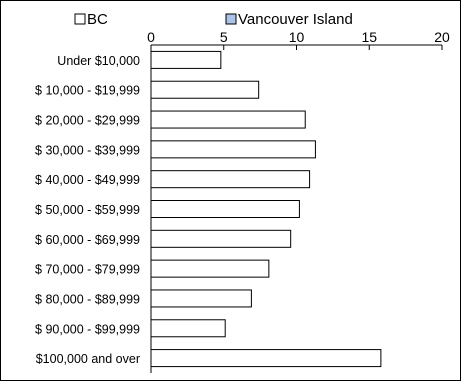 The height and width of the screenshot is (381, 461). I want to click on x-axis: 0 5 10 15 20, so click(298, 39).